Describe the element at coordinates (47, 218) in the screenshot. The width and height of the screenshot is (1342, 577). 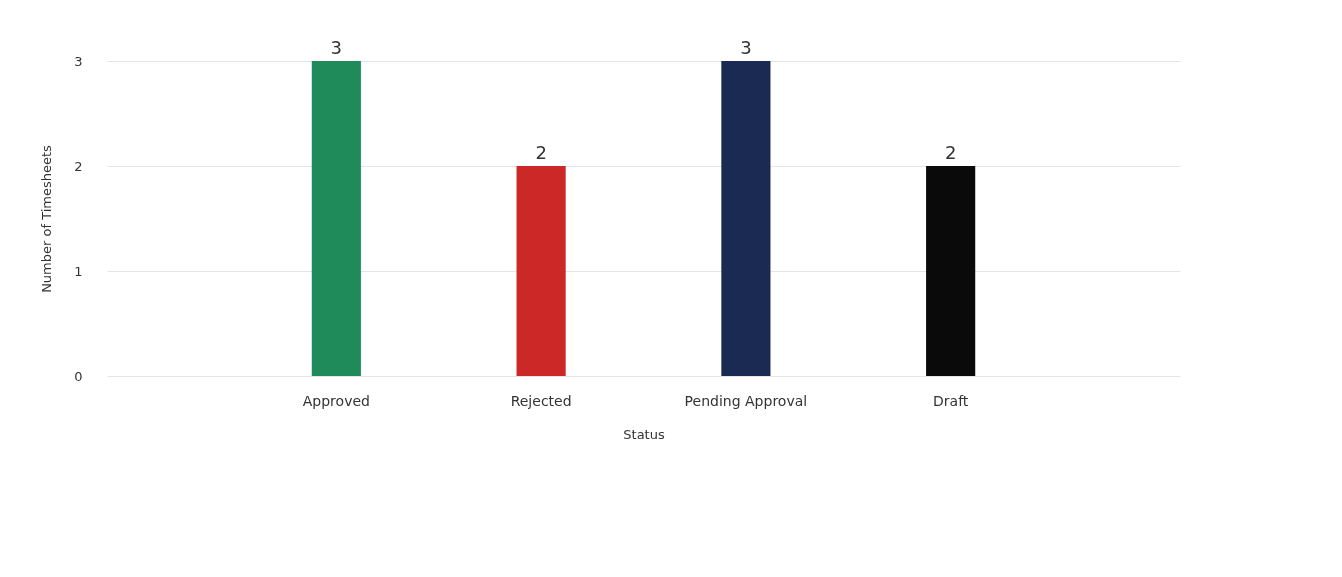
I see `y-axis-title: Number of Timesheets` at that location.